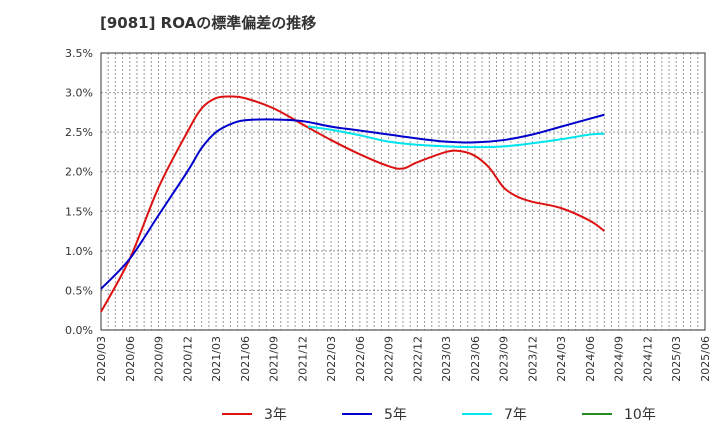  What do you see at coordinates (79, 53) in the screenshot?
I see `y-tick-label: 3.5%` at bounding box center [79, 53].